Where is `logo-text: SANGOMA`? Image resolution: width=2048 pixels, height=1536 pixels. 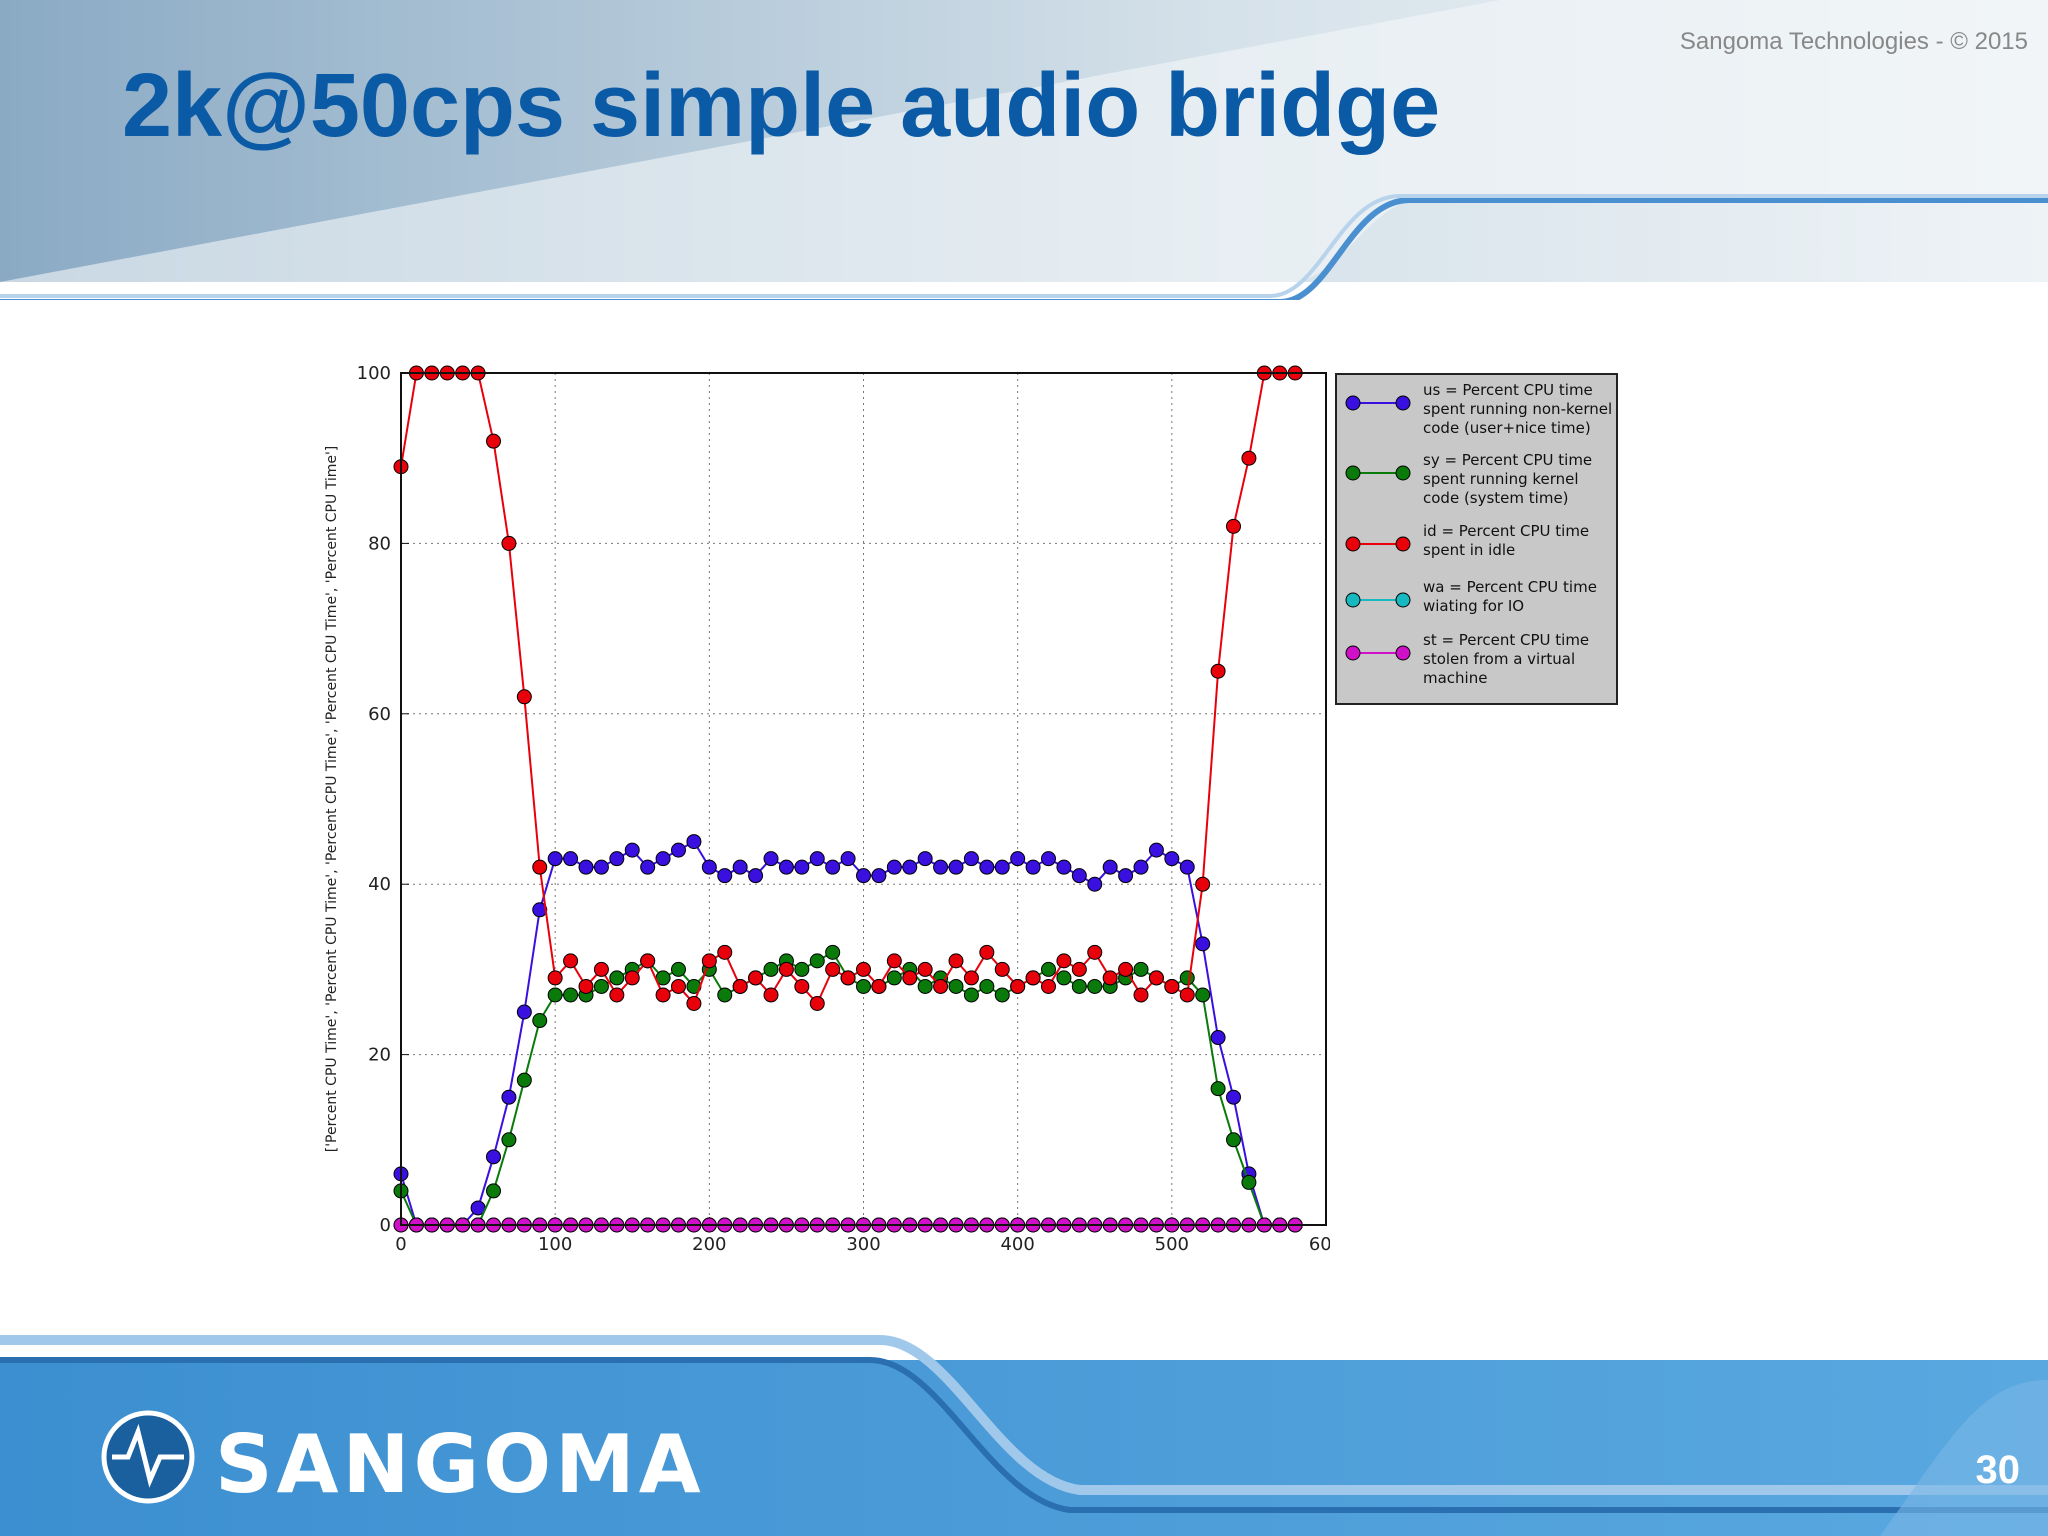
logo-text: SANGOMA is located at coordinates (460, 1464).